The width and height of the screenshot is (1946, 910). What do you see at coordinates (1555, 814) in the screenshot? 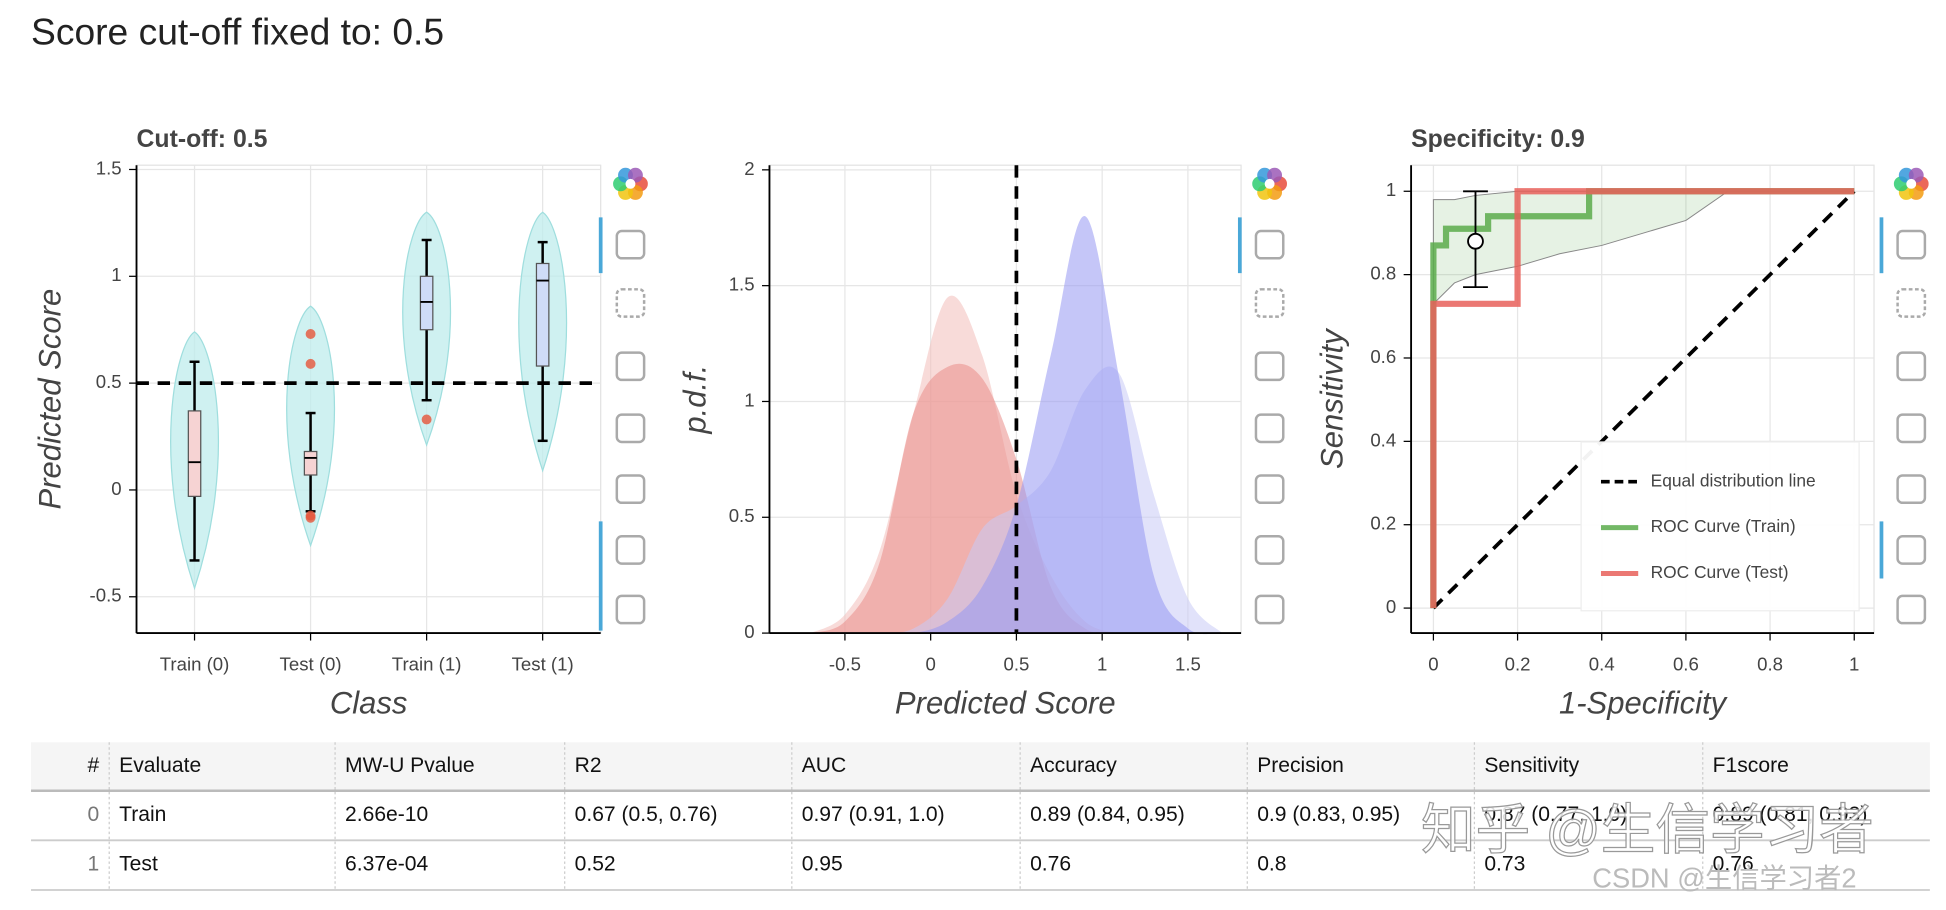
I see `table-cell: 0.87 (0.77, 1.0)` at bounding box center [1555, 814].